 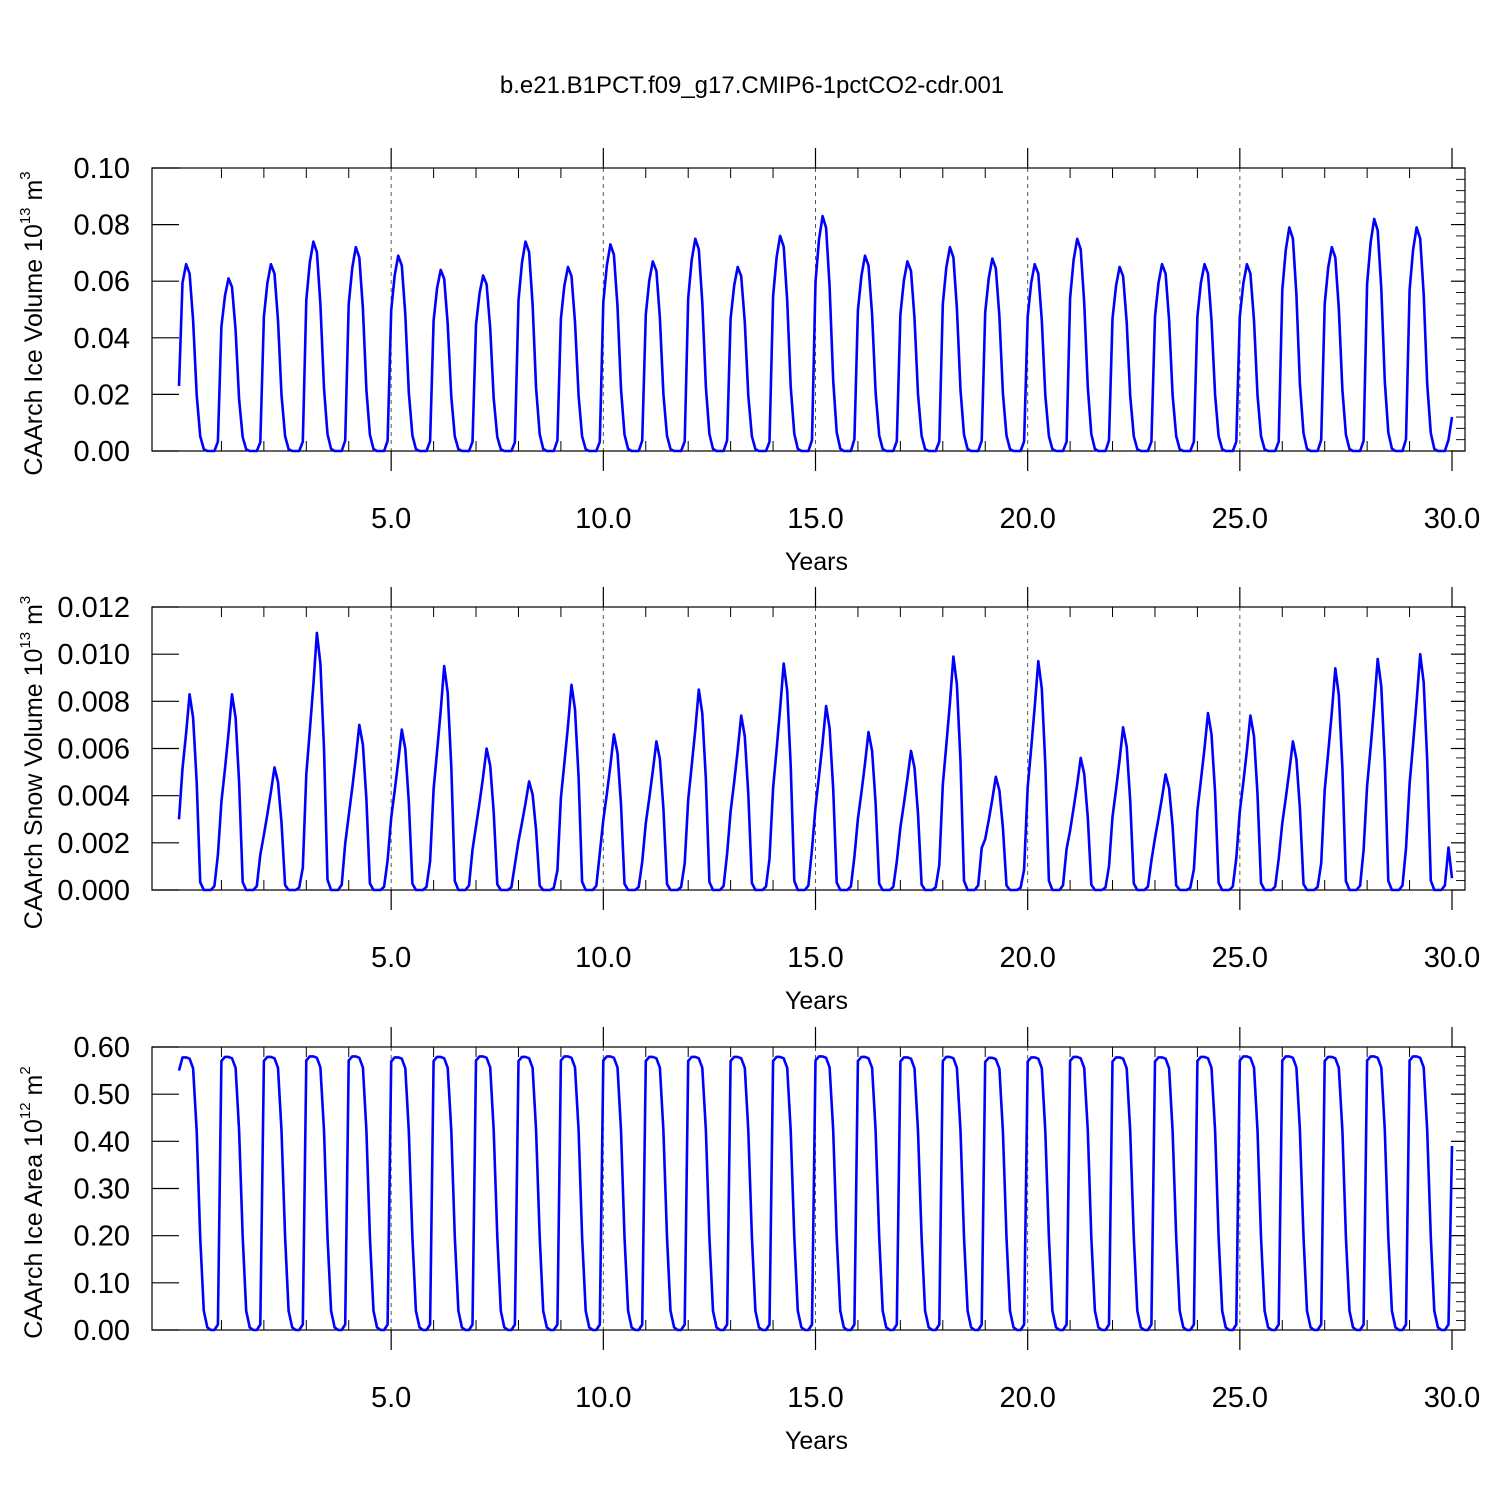 What do you see at coordinates (102, 282) in the screenshot?
I see `y-tick-label: 0.06` at bounding box center [102, 282].